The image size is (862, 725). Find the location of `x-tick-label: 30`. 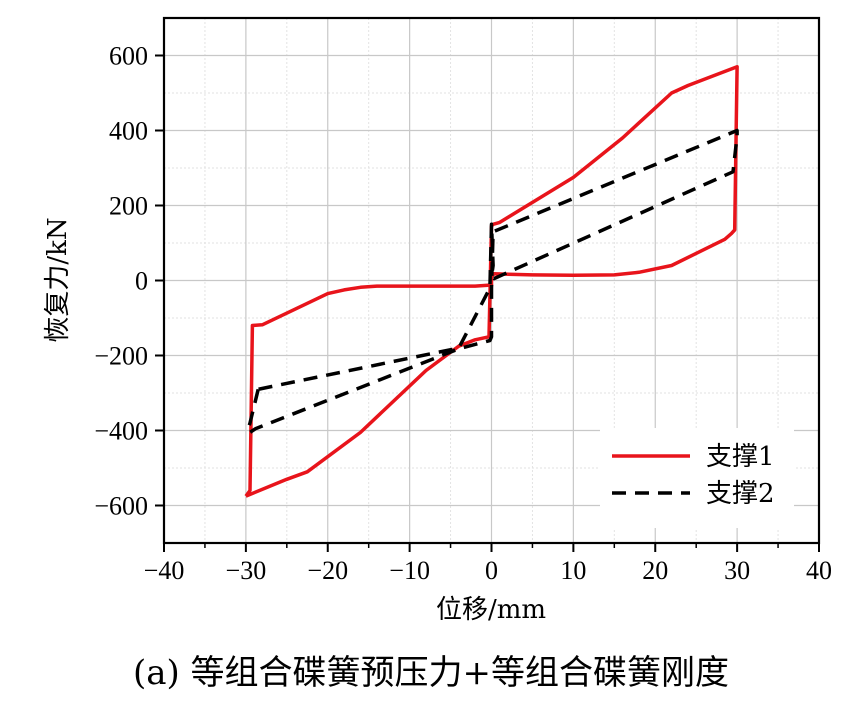

x-tick-label: 30 is located at coordinates (737, 570).